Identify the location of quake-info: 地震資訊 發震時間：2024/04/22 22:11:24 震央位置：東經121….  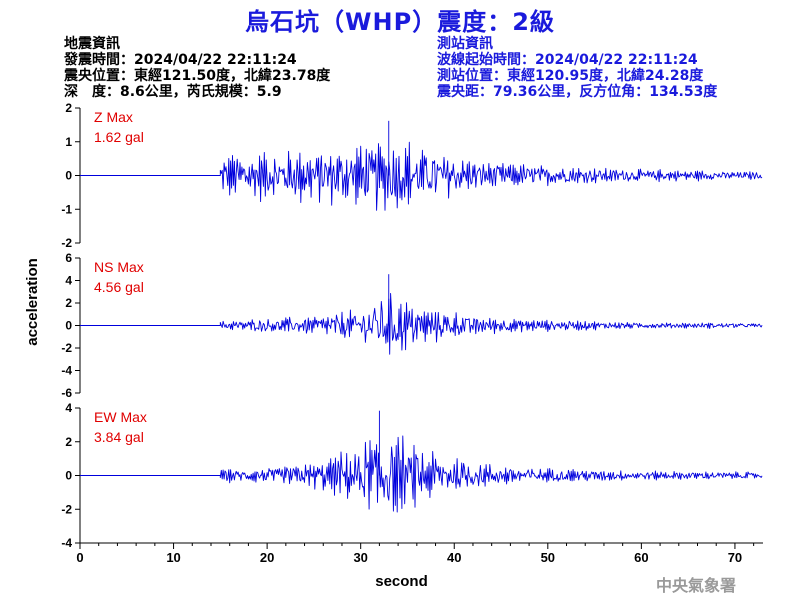
(197, 68).